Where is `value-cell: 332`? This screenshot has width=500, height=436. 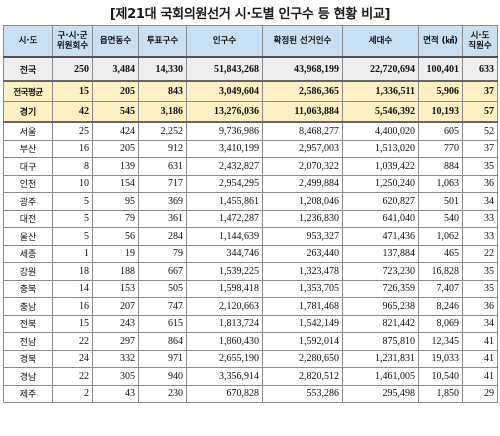 value-cell: 332 is located at coordinates (115, 358).